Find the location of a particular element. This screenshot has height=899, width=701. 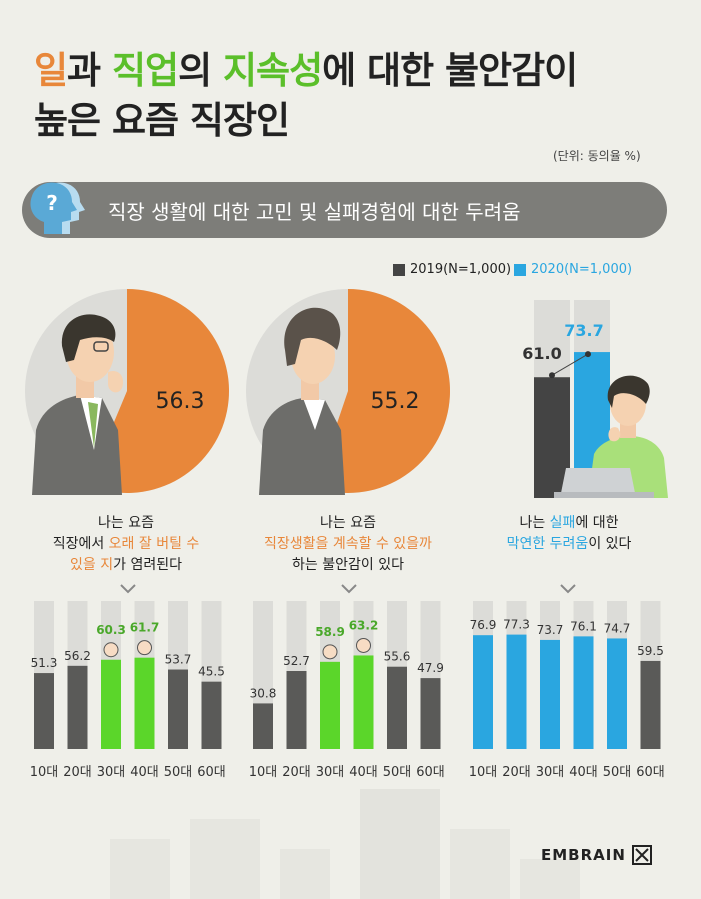

page-title: 일과 직업의 지속성에 대한 불안감이 높은 요즘 직장인 is located at coordinates (306, 96).